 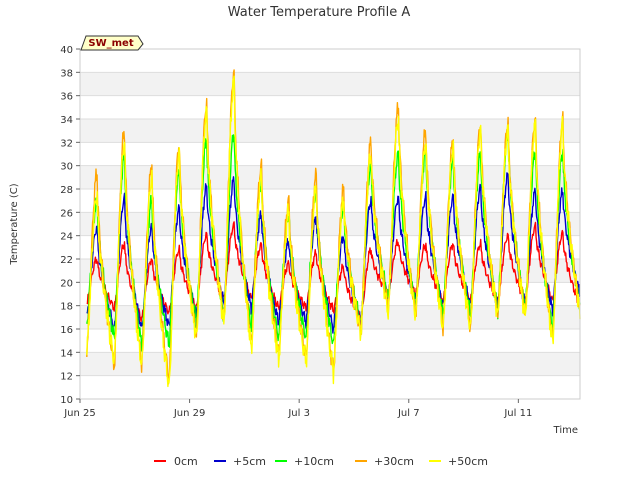 What do you see at coordinates (66, 167) in the screenshot?
I see `y-tick-label: 30` at bounding box center [66, 167].